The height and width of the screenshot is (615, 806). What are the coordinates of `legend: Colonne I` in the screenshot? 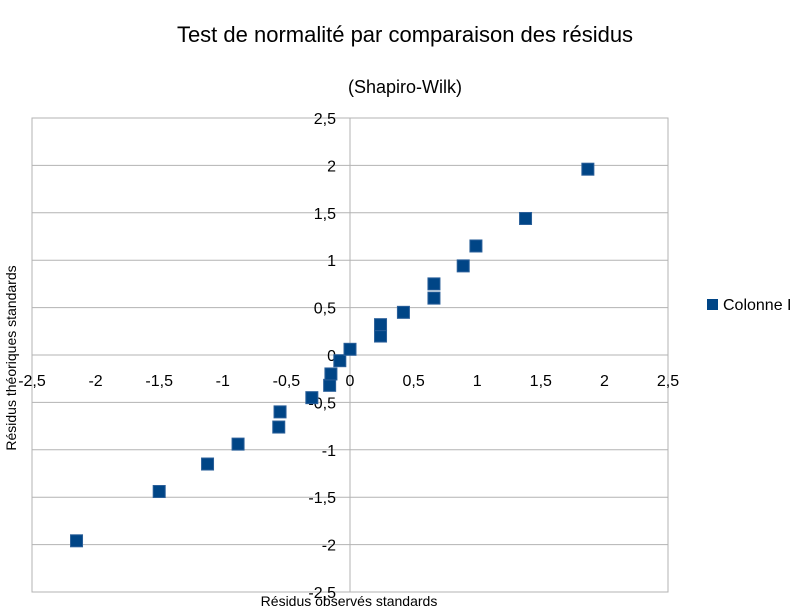 It's located at (749, 305).